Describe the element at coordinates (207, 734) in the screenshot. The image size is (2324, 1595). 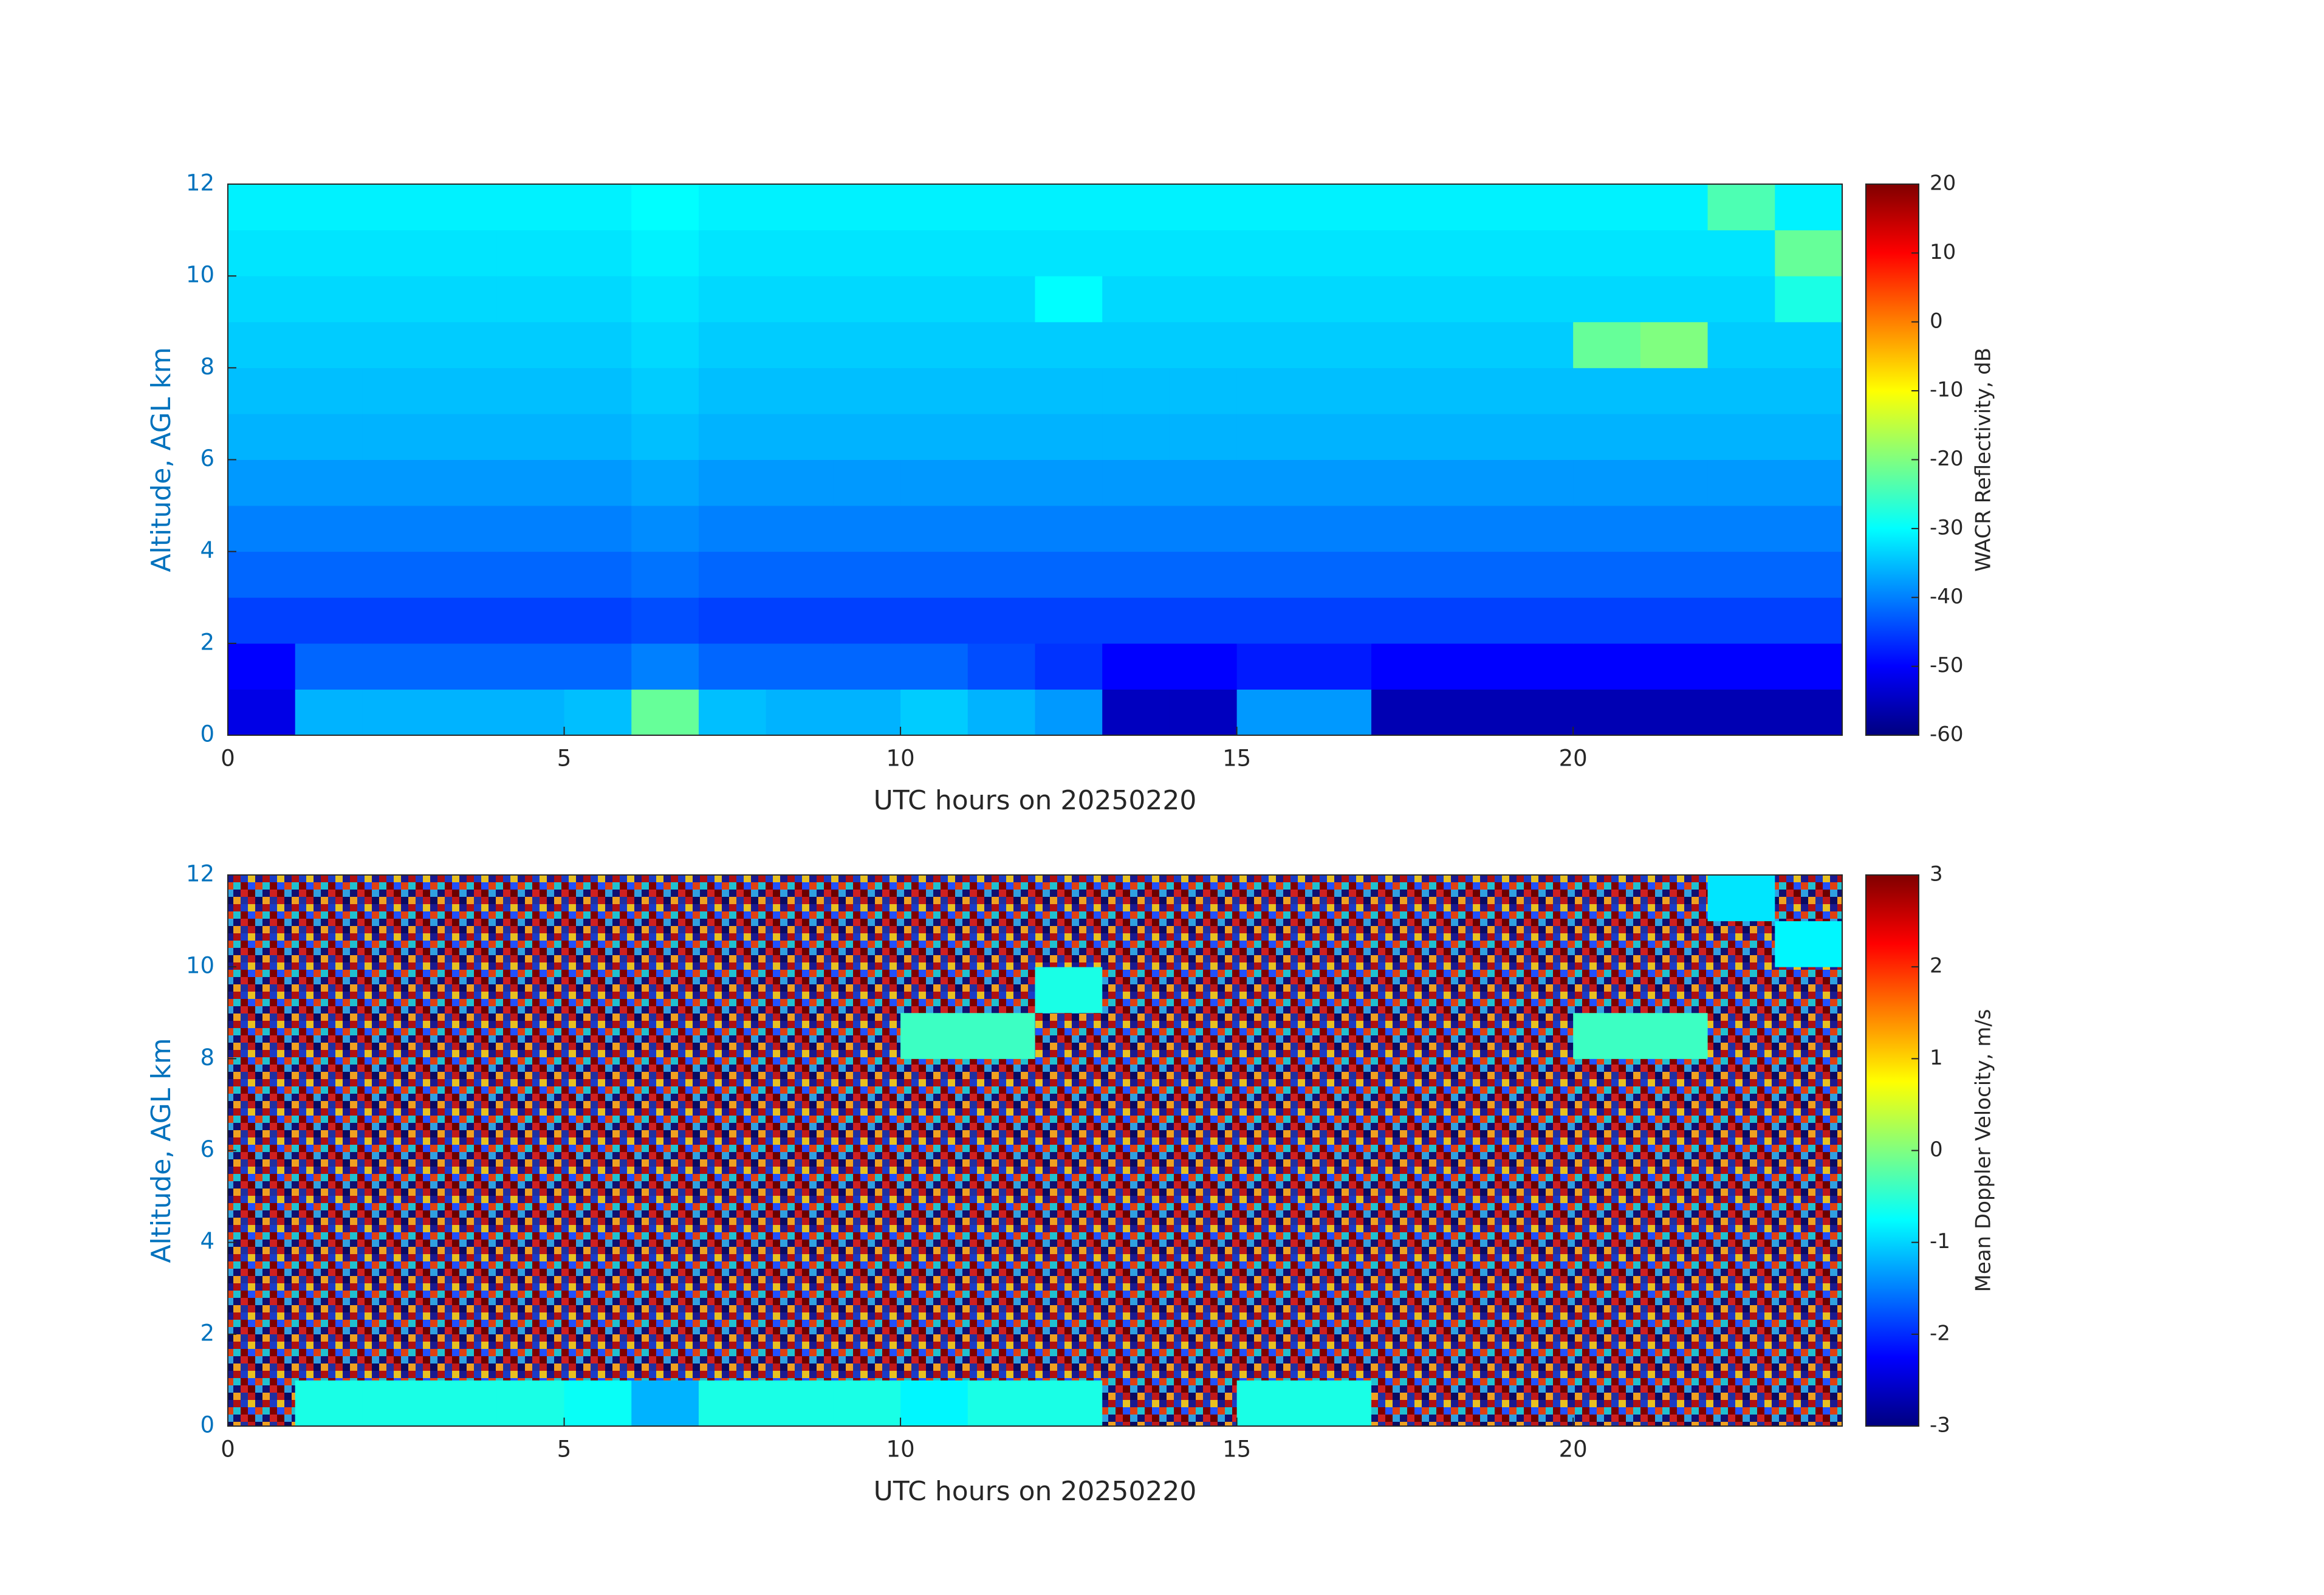
I see `y-tick-label: 0` at that location.